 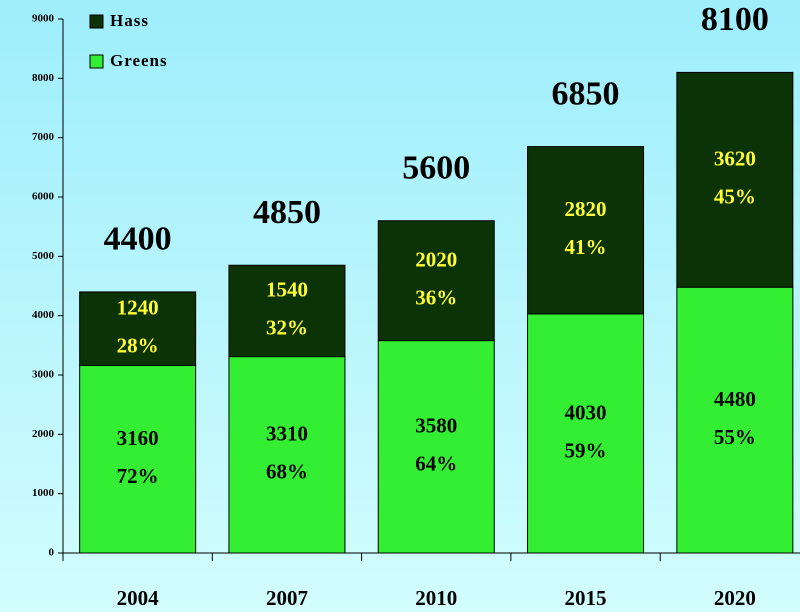 What do you see at coordinates (138, 476) in the screenshot?
I see `percent-label: 72%` at bounding box center [138, 476].